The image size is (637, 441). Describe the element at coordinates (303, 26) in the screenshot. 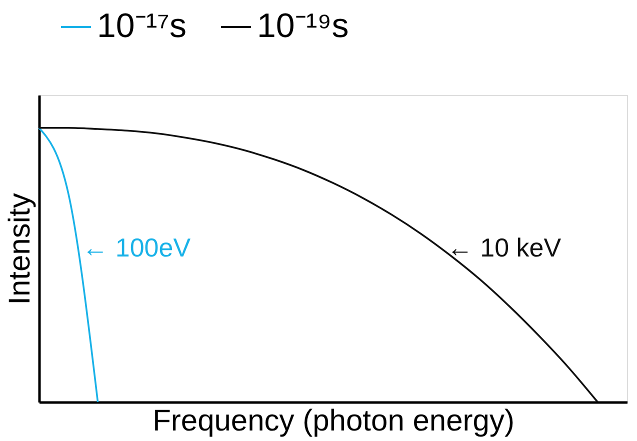

I see `legend-label: 10⁻¹⁹s` at that location.